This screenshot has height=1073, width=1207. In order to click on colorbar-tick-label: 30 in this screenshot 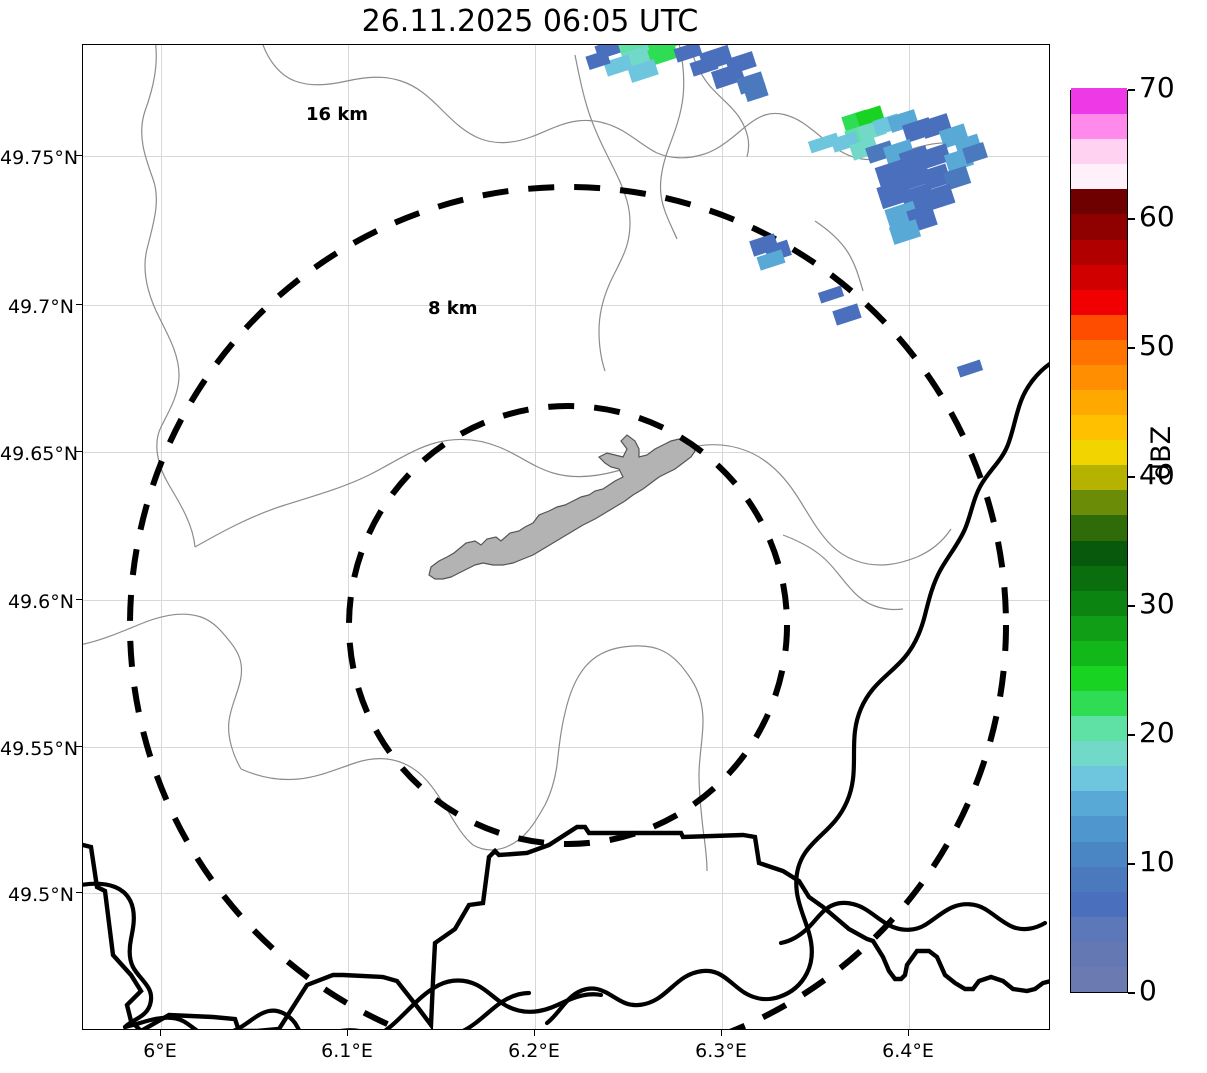, I will do `click(1157, 603)`.